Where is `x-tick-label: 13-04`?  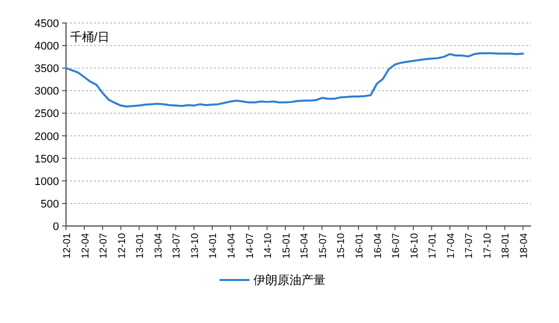
x-tick-label: 13-04 is located at coordinates (158, 245).